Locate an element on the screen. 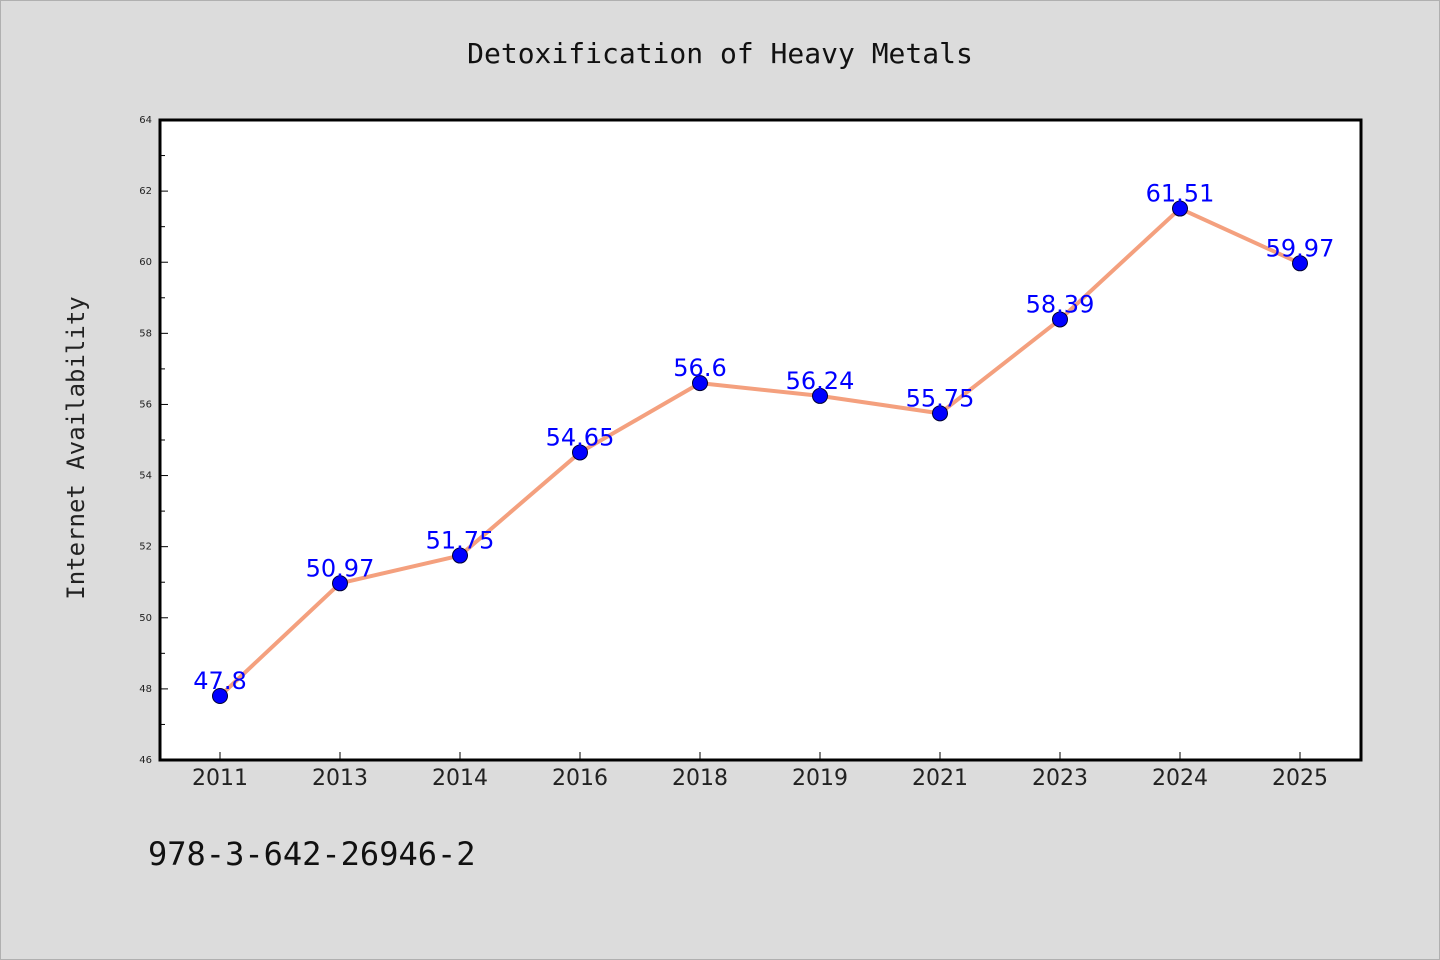 Image resolution: width=1440 pixels, height=960 pixels. data-label: 50.97 is located at coordinates (340, 568).